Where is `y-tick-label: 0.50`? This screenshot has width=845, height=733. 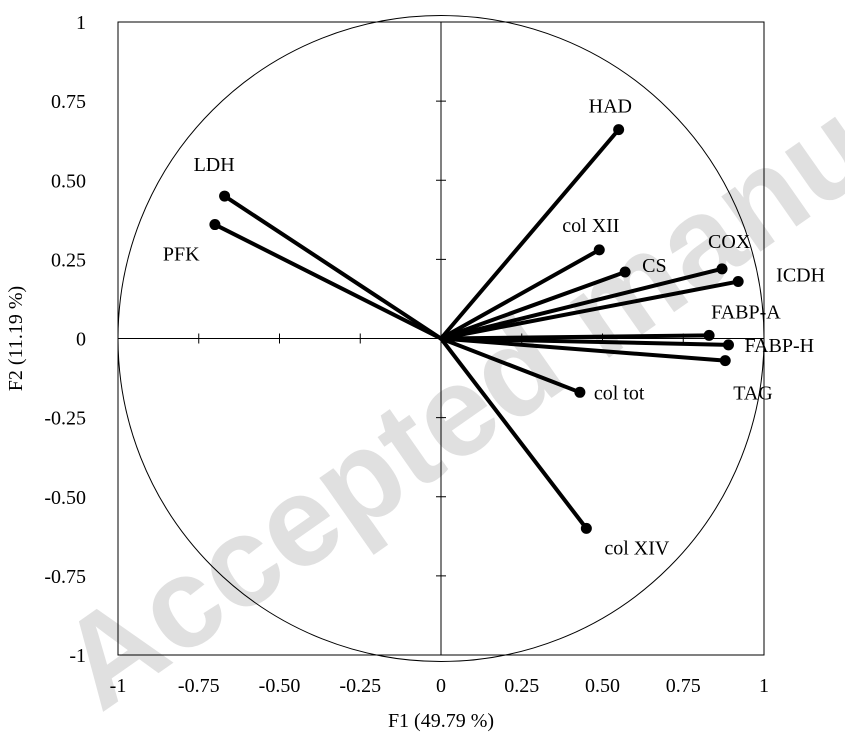
y-tick-label: 0.50 is located at coordinates (68, 181).